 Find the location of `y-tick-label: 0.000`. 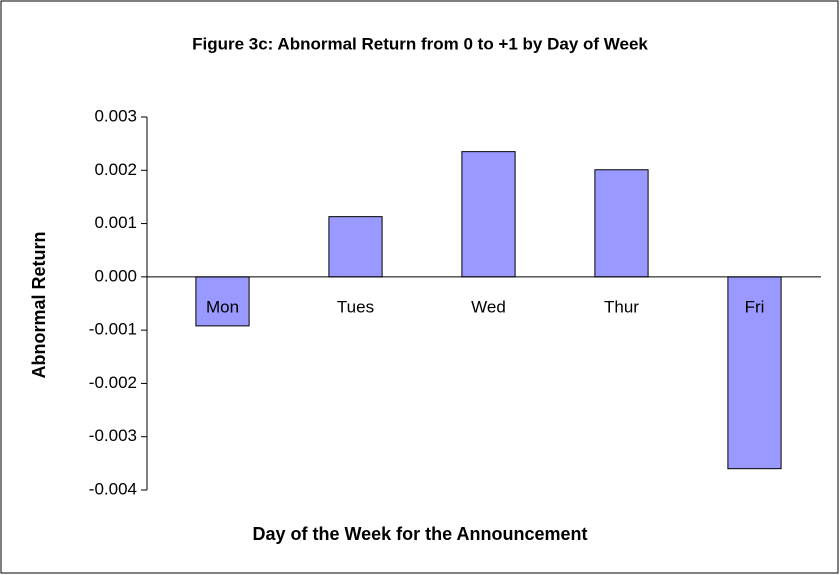

y-tick-label: 0.000 is located at coordinates (115, 275).